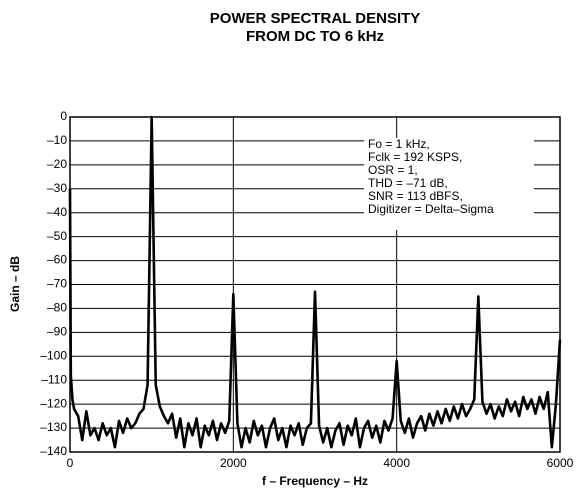 The height and width of the screenshot is (493, 579). I want to click on y-tick-label: –50, so click(57, 236).